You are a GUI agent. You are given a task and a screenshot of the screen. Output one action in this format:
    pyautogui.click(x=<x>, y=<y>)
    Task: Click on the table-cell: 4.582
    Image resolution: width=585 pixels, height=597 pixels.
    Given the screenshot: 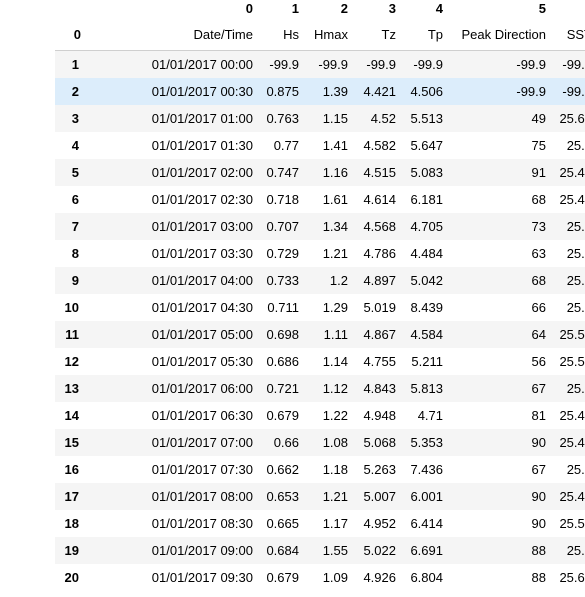 What is the action you would take?
    pyautogui.click(x=379, y=145)
    